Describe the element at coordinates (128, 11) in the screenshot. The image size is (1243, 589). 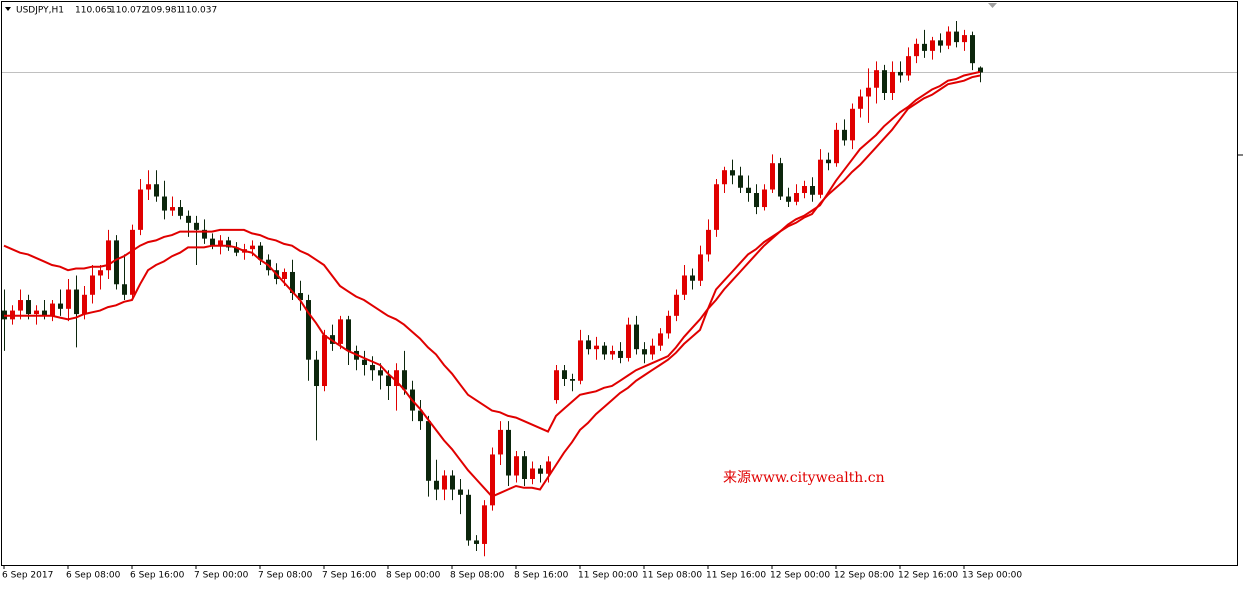
I see `ohlc-high: 110.072` at that location.